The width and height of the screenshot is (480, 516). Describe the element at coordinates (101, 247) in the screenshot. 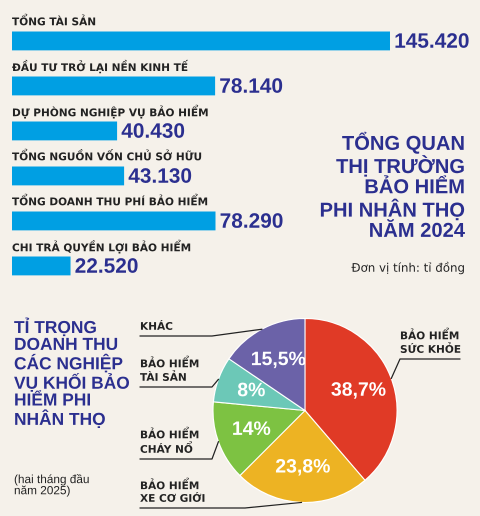

I see `y-tick-label: CHI TRẢ QUYỀN LỢI BẢO HIỂM` at that location.